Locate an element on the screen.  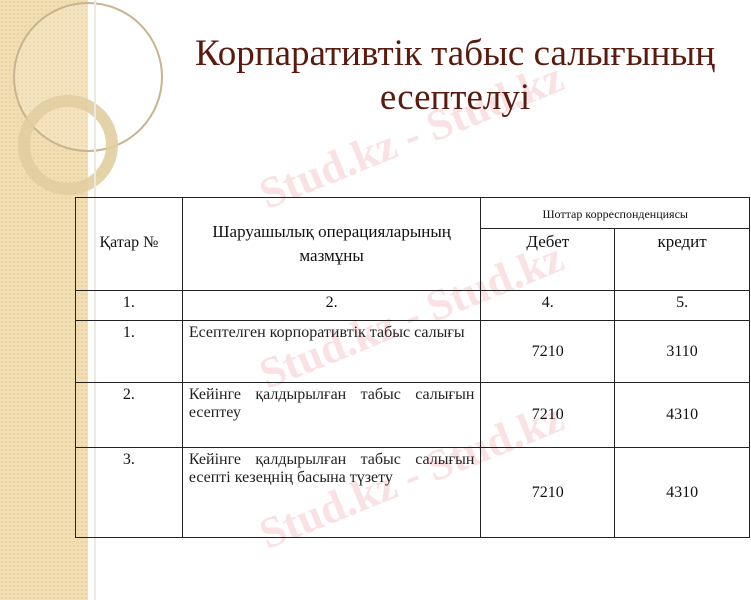
header-correspondence: Шоттар корреспонденциясы is located at coordinates (615, 213).